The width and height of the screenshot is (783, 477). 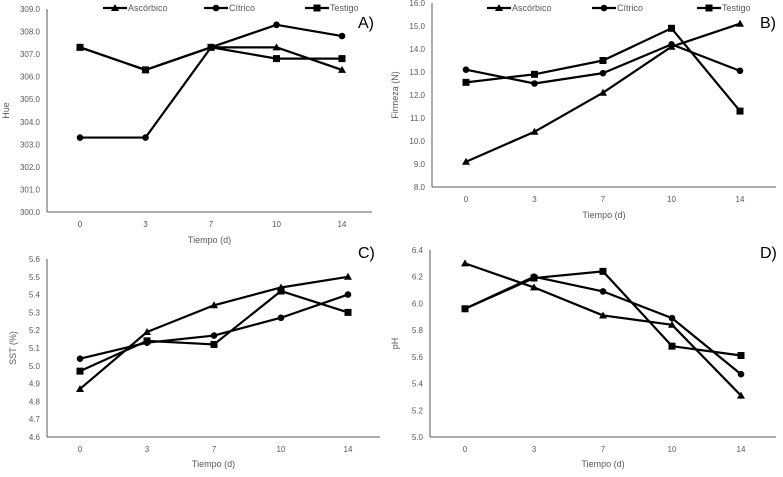 What do you see at coordinates (30, 32) in the screenshot?
I see `y-tick-label: 308.0` at bounding box center [30, 32].